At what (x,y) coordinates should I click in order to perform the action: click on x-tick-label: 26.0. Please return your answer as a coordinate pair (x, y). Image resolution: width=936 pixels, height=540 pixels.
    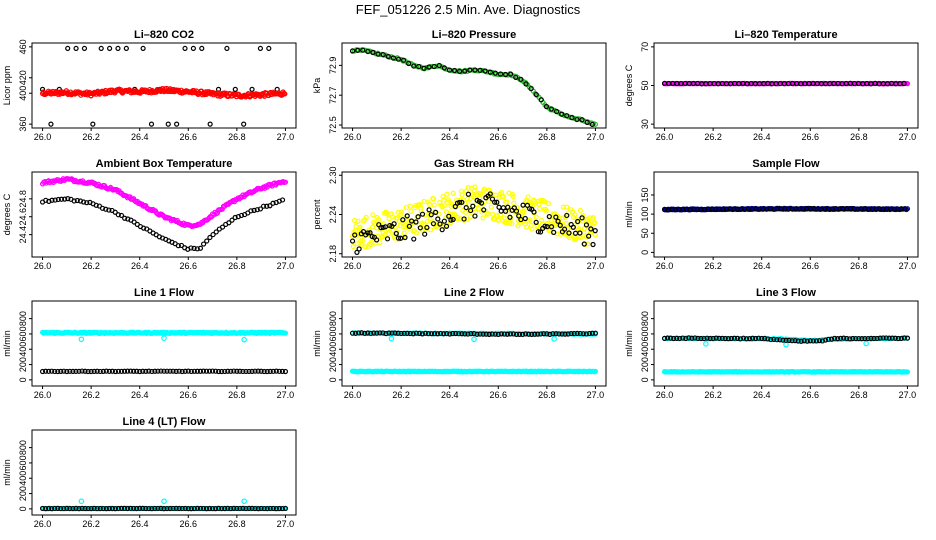
    Looking at the image, I should click on (665, 137).